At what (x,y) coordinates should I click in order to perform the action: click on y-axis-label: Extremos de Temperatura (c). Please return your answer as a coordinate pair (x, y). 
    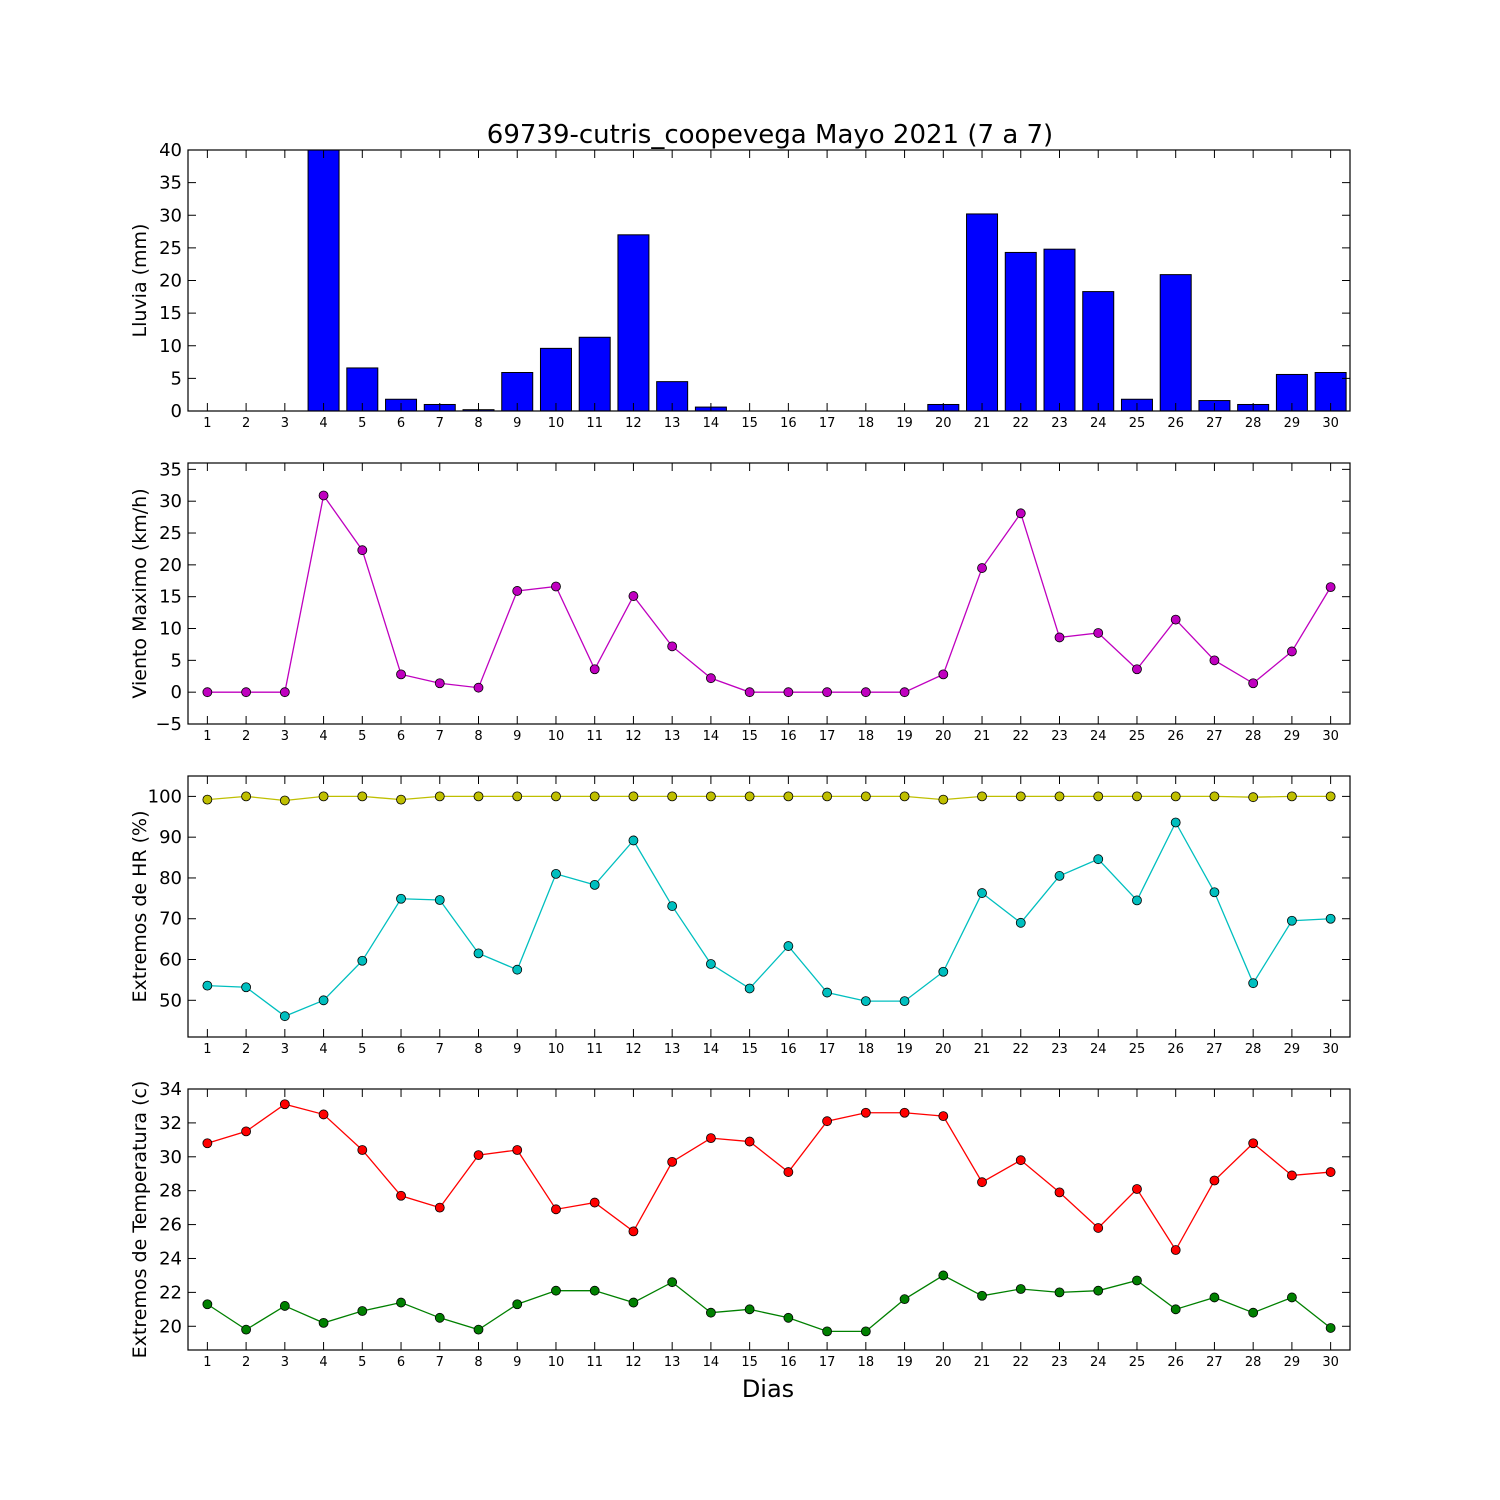
    Looking at the image, I should click on (140, 1220).